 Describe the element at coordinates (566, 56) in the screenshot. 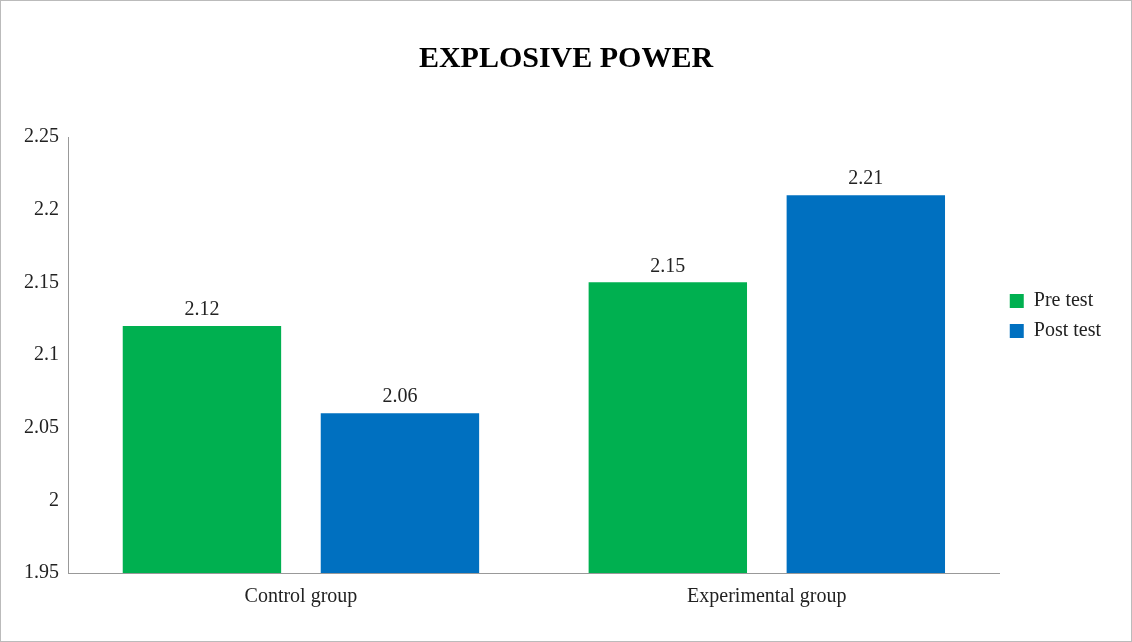

I see `chart-title: EXPLOSIVE POWER` at that location.